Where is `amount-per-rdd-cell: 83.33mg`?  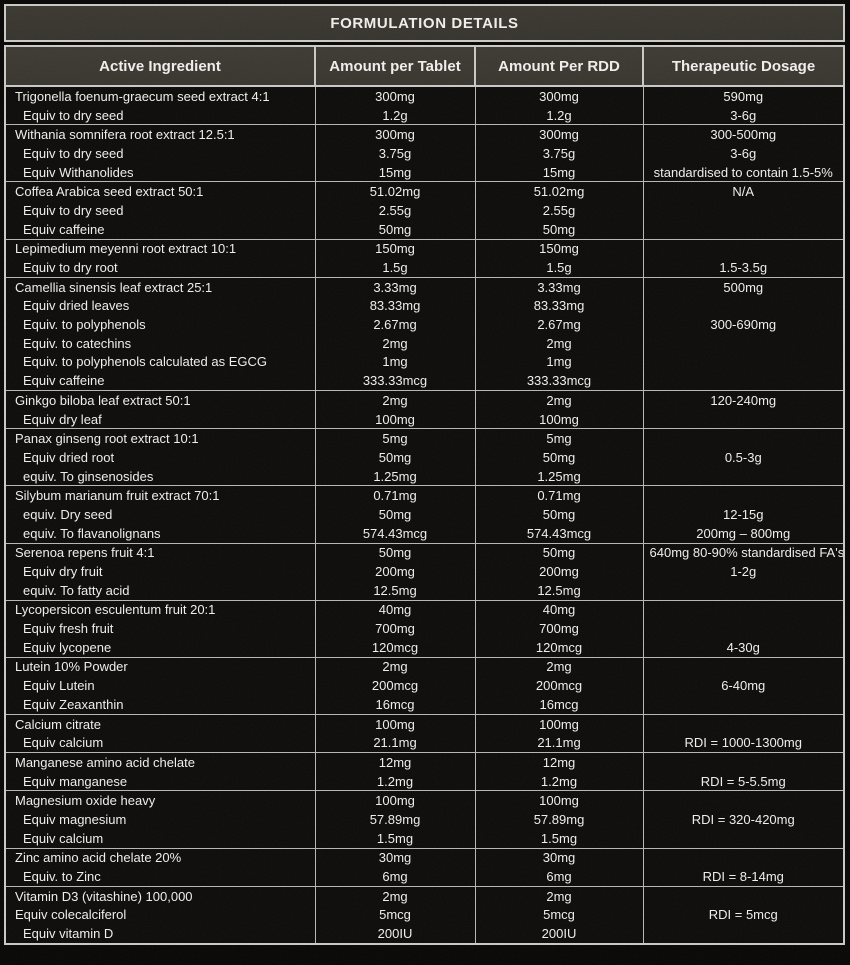
amount-per-rdd-cell: 83.33mg is located at coordinates (559, 306).